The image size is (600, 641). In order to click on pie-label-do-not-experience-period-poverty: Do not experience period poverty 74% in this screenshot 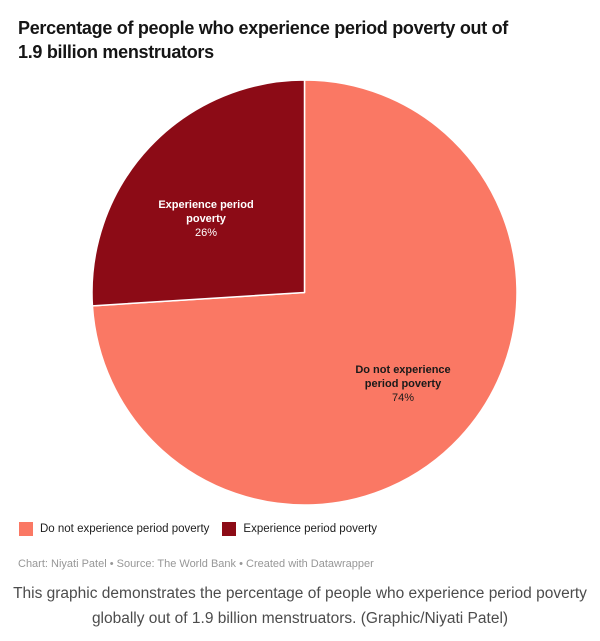, I will do `click(403, 384)`.